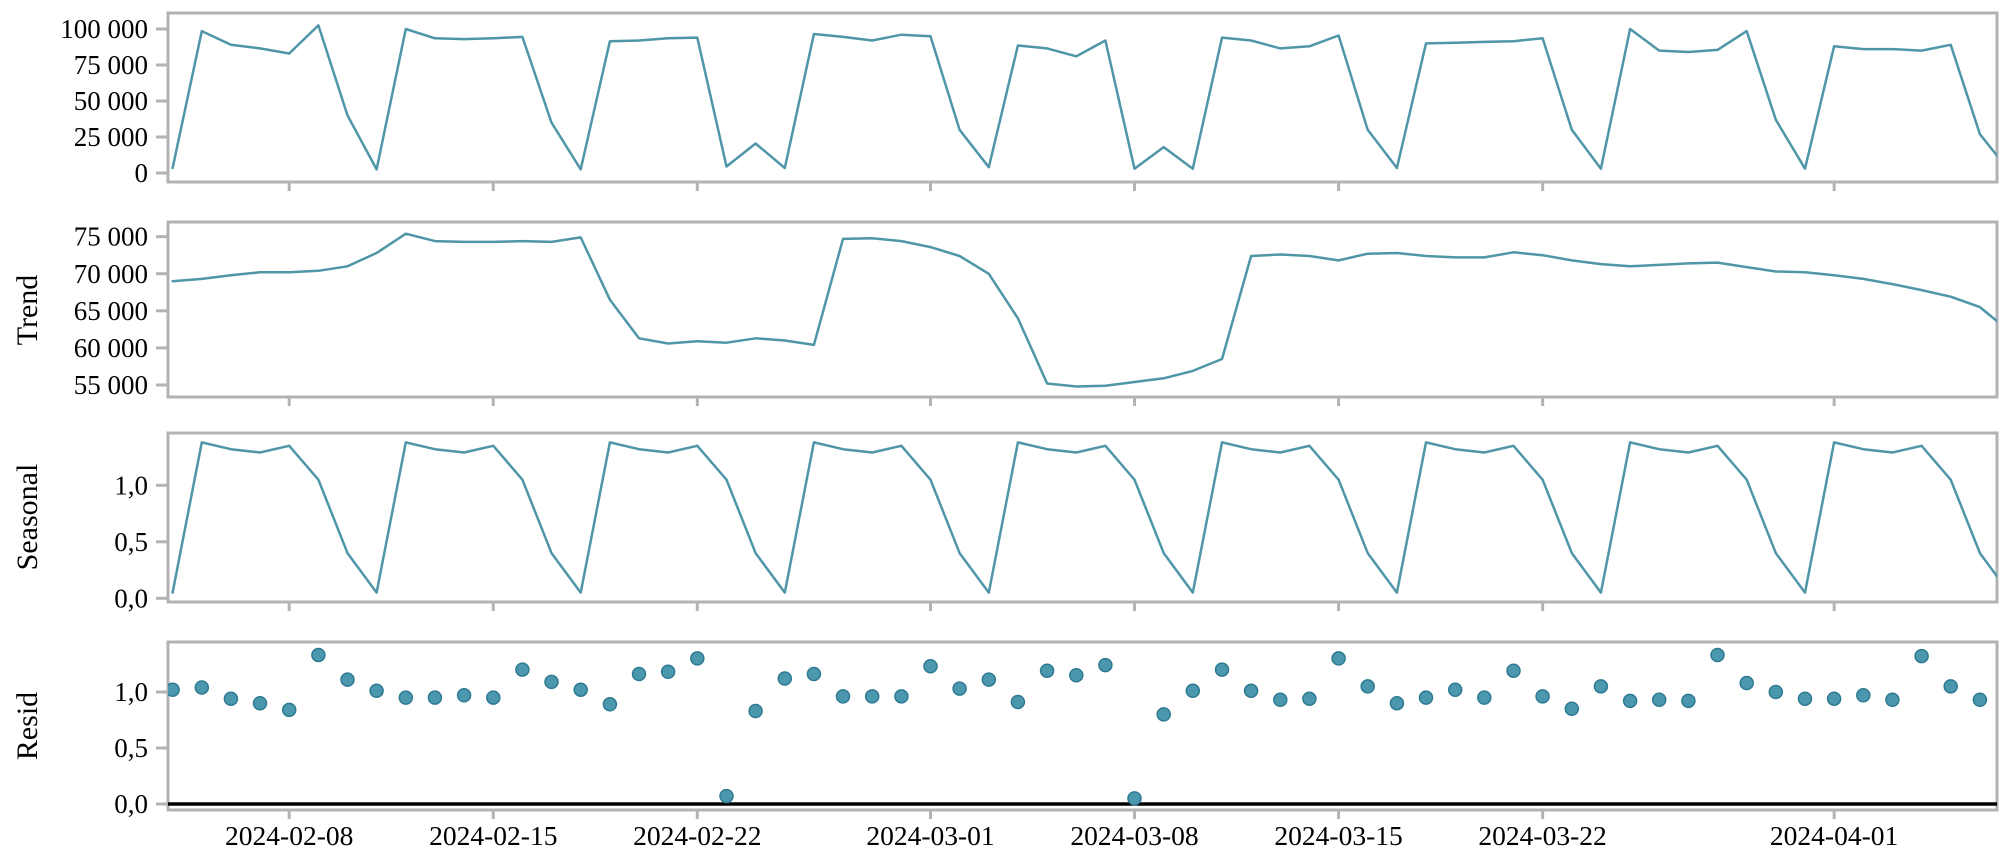  Describe the element at coordinates (111, 137) in the screenshot. I see `y-tick-label: 25 000` at that location.